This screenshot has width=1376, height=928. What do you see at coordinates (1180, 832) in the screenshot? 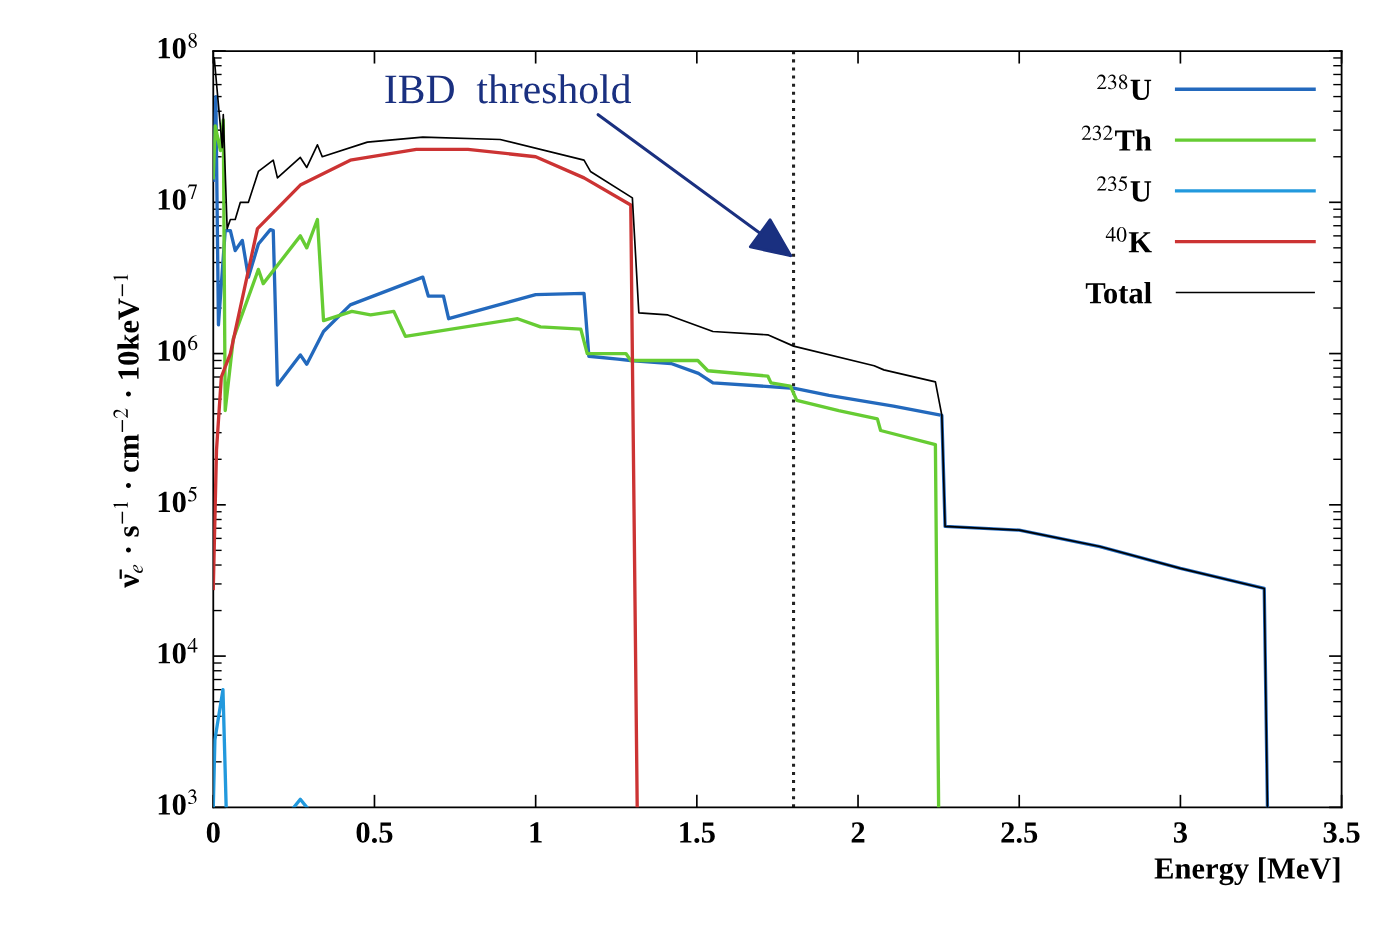
I see `x-tick-label: 3` at bounding box center [1180, 832].